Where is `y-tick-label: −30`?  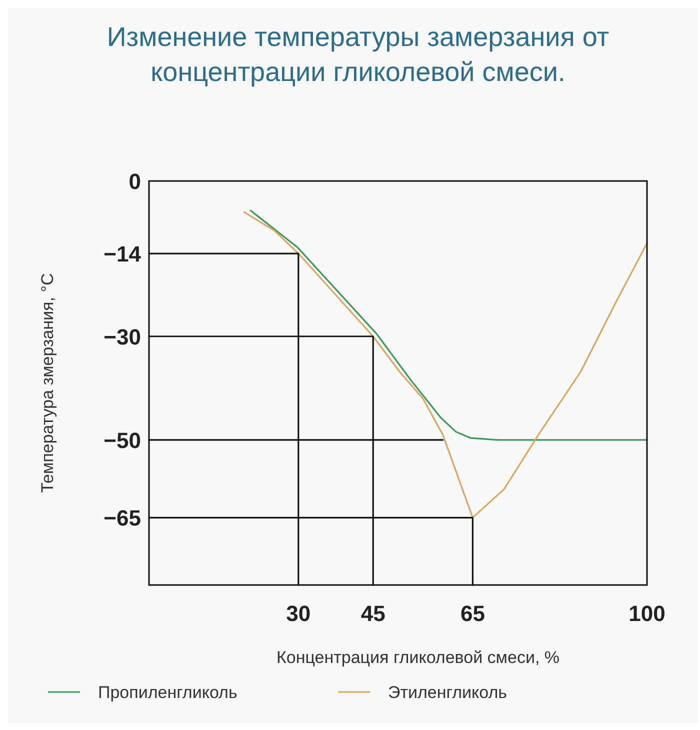 y-tick-label: −30 is located at coordinates (122, 337).